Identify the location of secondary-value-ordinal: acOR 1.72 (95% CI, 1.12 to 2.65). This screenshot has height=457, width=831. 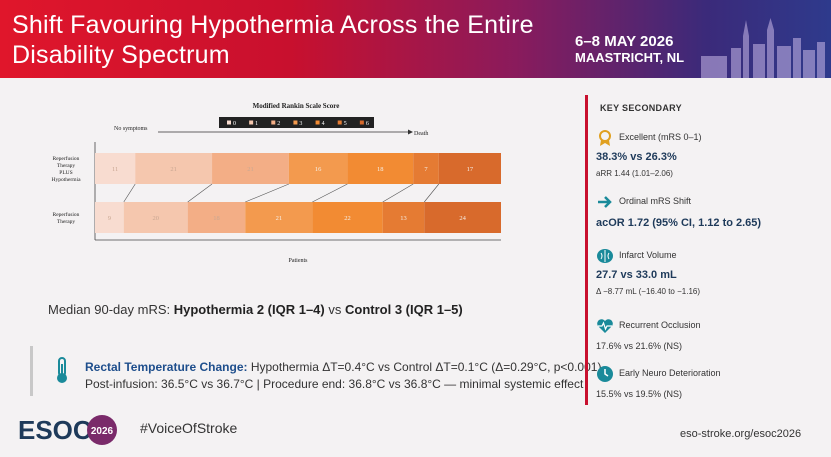
(679, 223).